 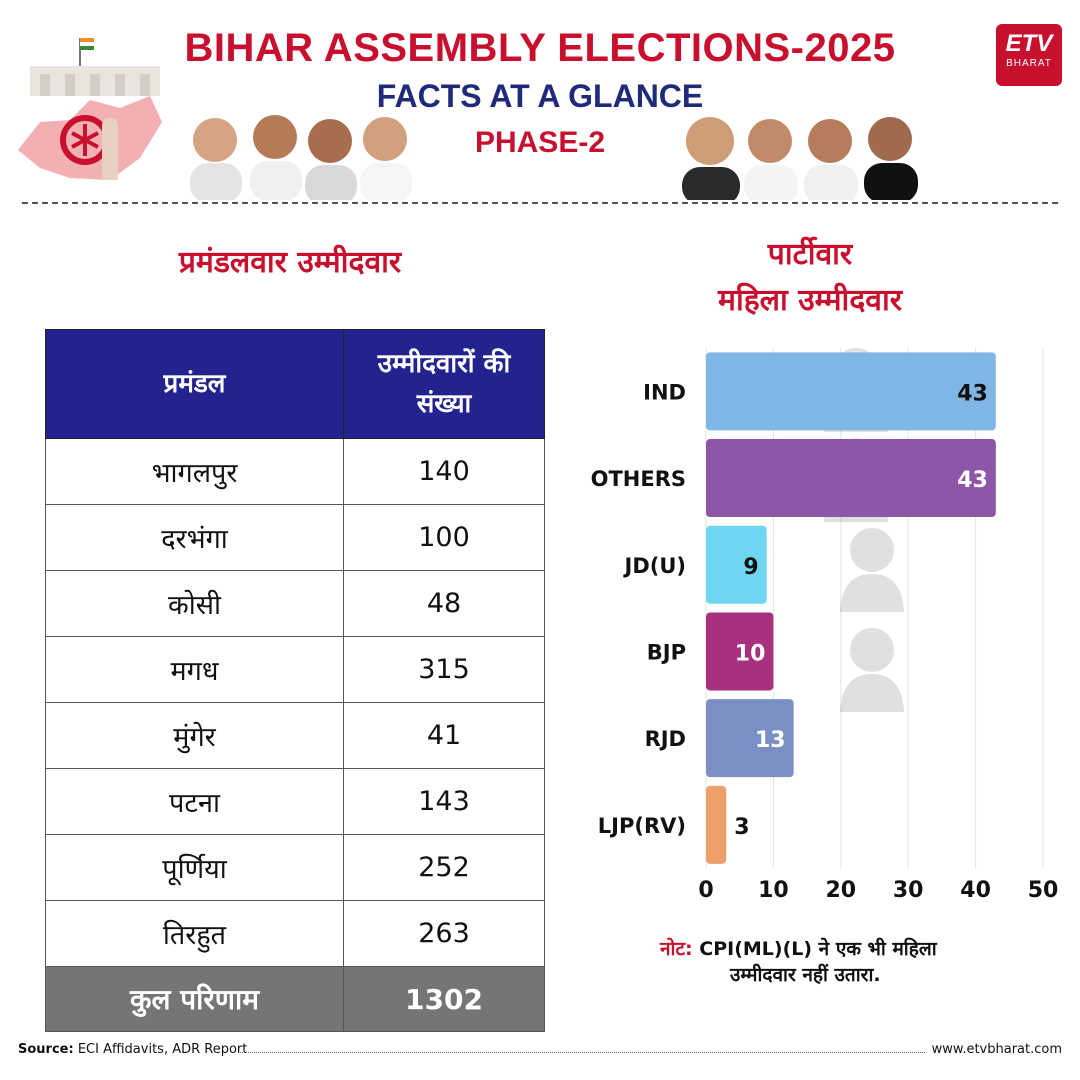 I want to click on candidate-count: 315, so click(x=444, y=669).